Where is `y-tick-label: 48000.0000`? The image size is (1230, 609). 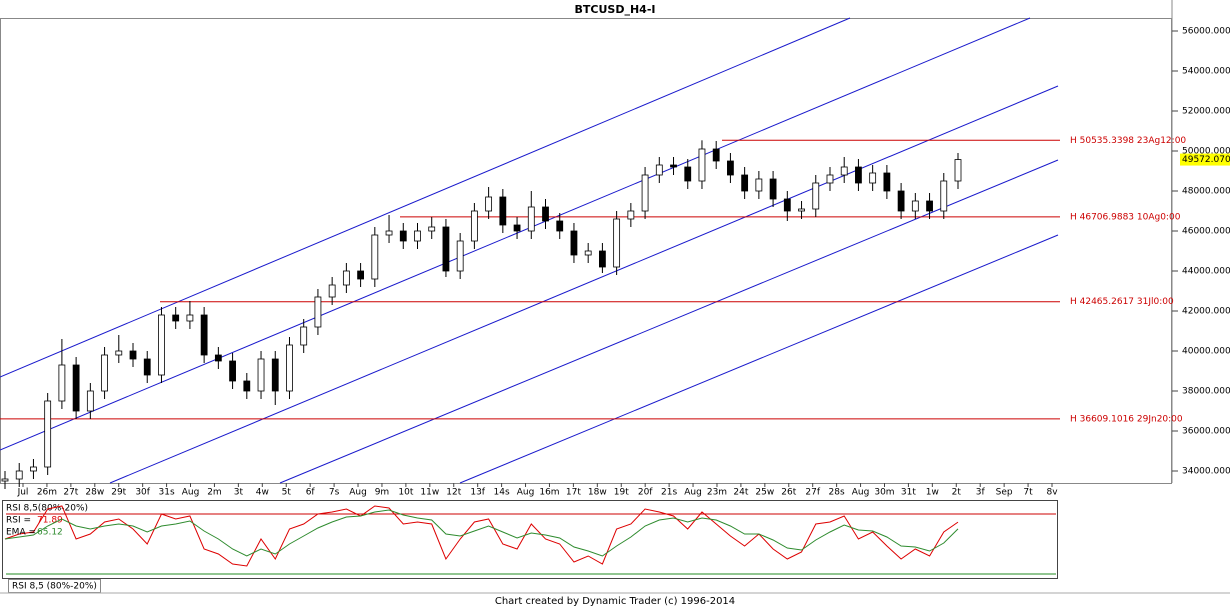 y-tick-label: 48000.0000 is located at coordinates (1206, 192).